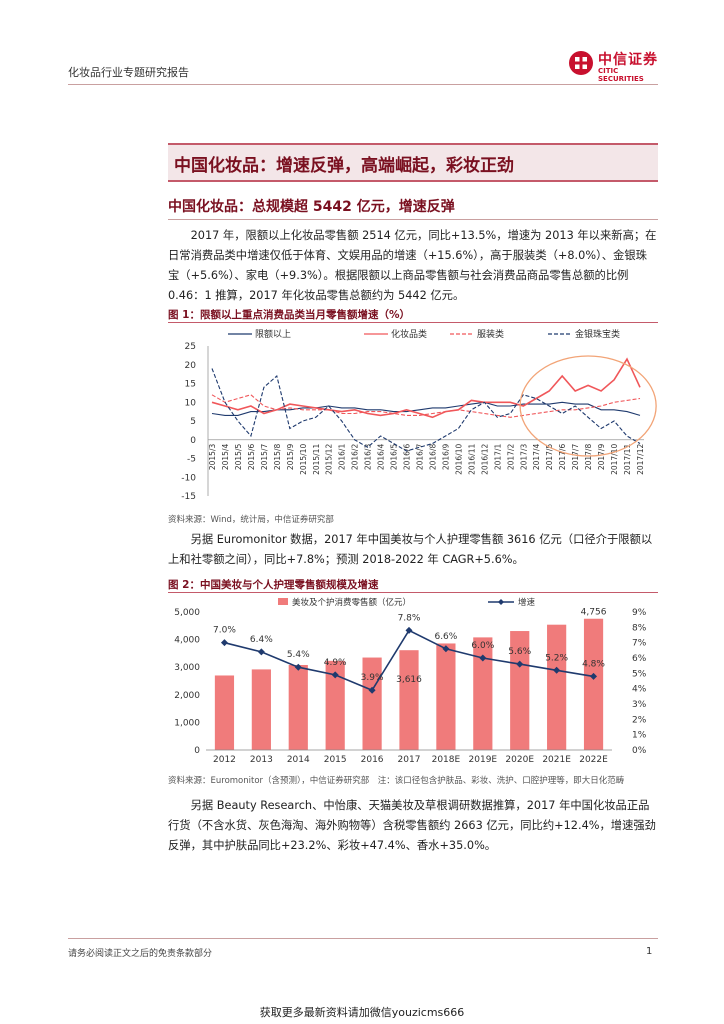  I want to click on legend-label-0: 限额以上, so click(273, 334).